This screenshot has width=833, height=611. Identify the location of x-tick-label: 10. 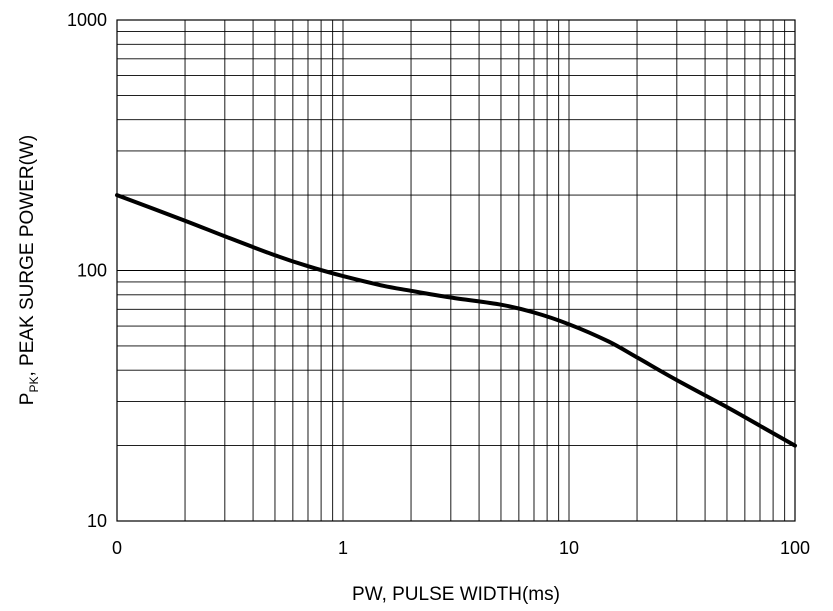
(569, 548).